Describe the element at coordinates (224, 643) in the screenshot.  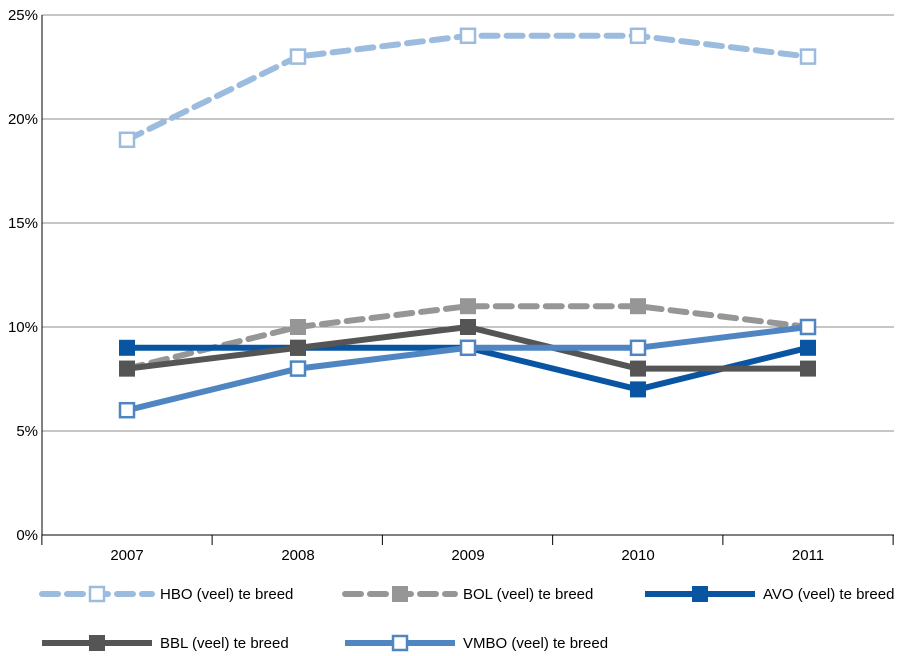
I see `legend-label: BBL (veel) te breed` at that location.